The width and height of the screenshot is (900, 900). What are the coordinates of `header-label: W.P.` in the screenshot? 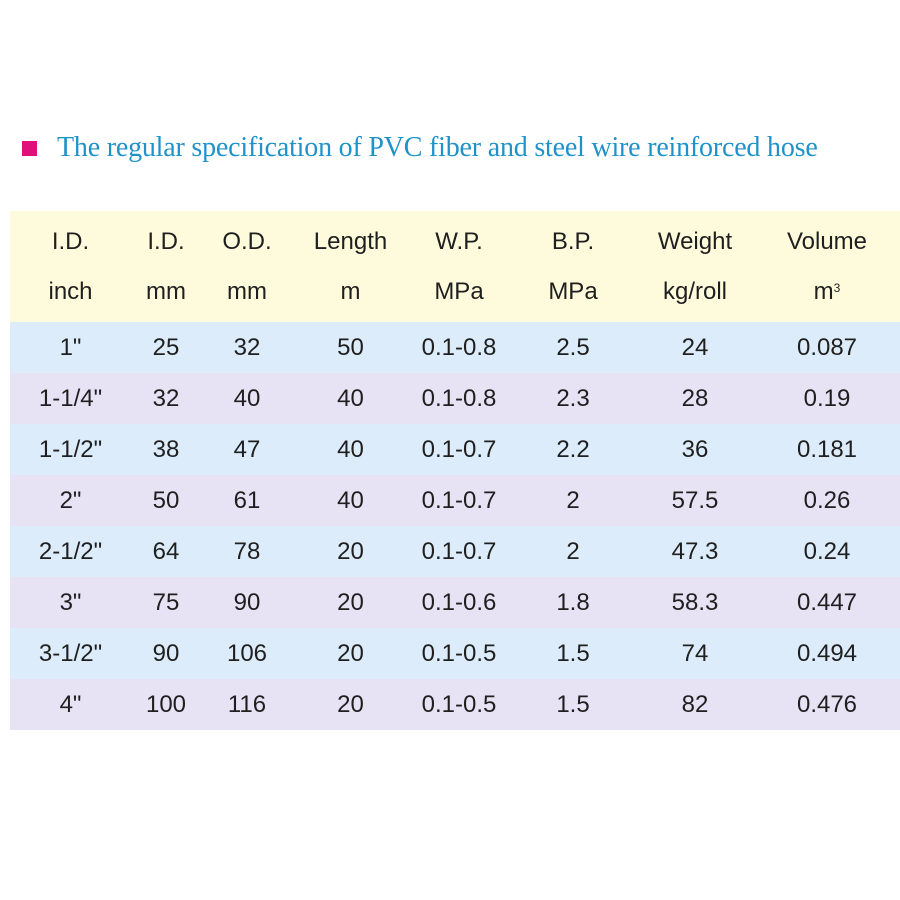 It's located at (459, 241).